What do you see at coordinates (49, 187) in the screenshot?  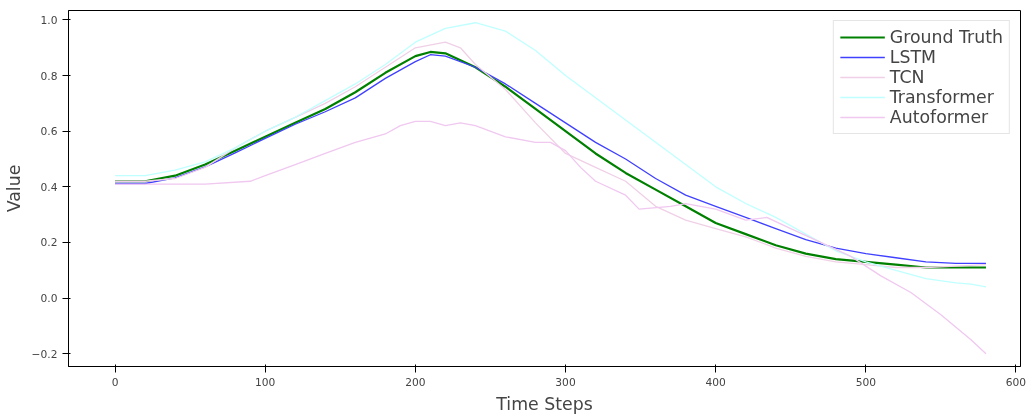 I see `y-tick-label: 0.4` at bounding box center [49, 187].